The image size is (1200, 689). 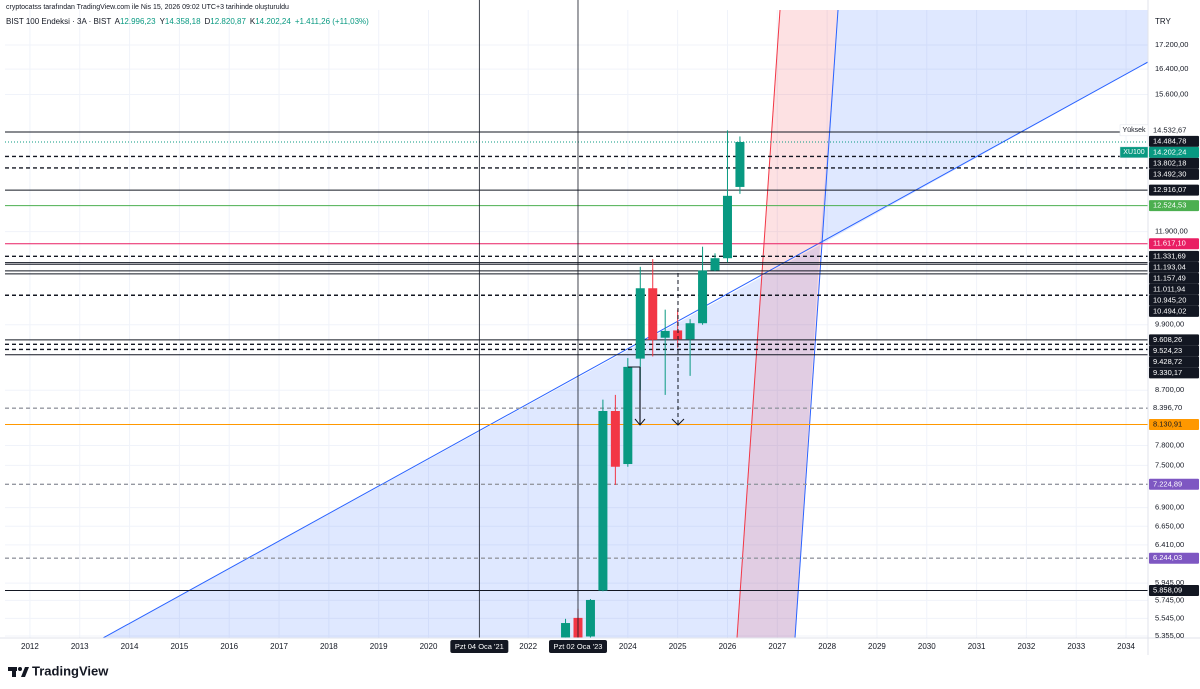 I want to click on x-tick-label: 2022, so click(x=528, y=646).